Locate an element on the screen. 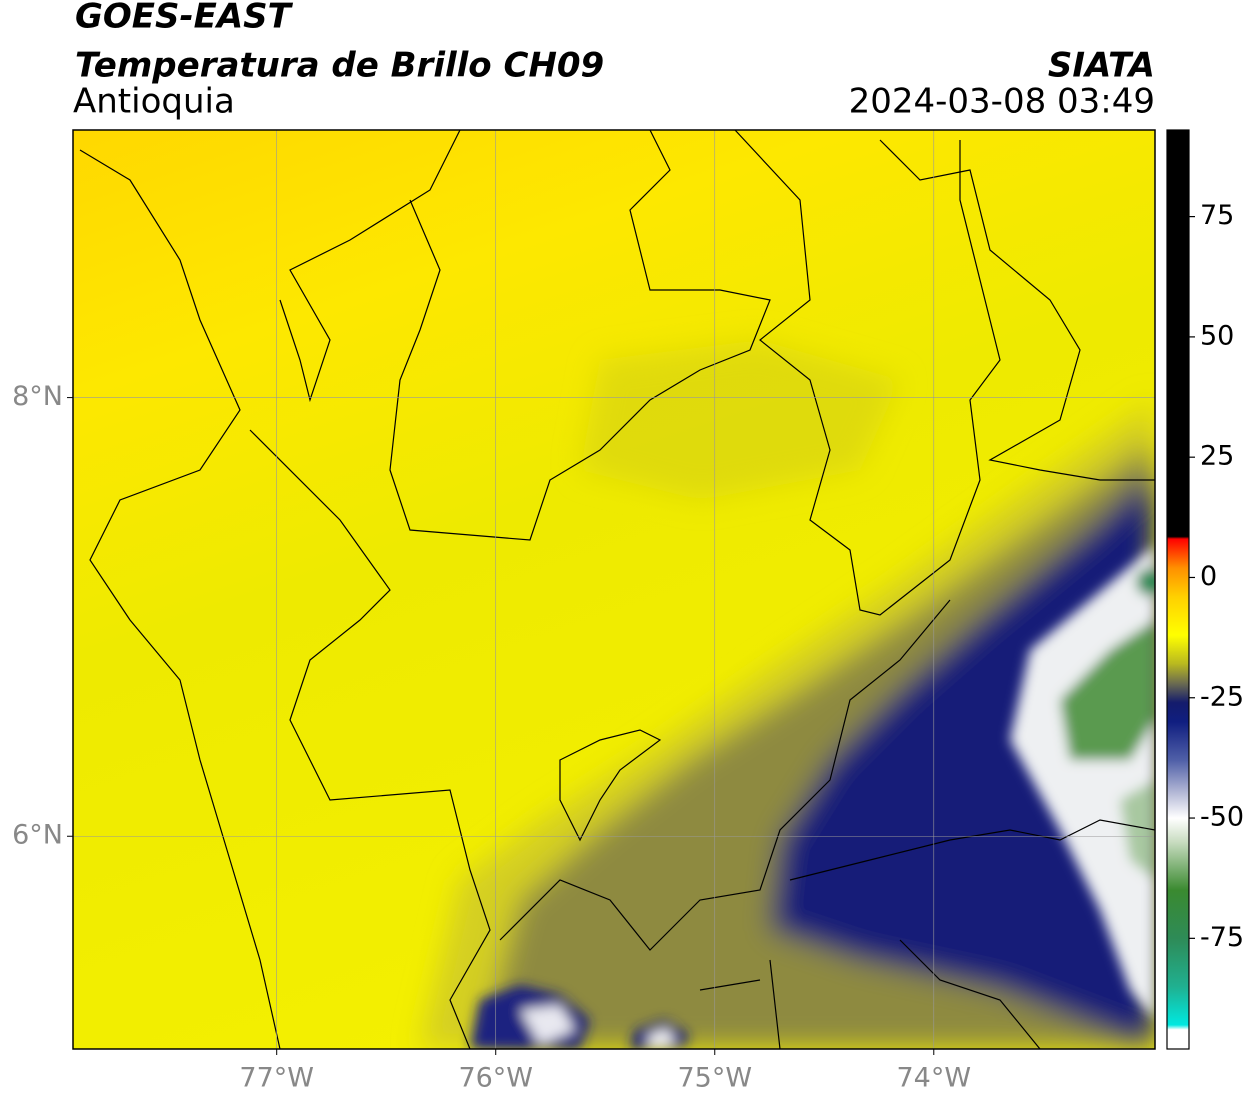  x-tick-label: 75°W is located at coordinates (714, 1078).